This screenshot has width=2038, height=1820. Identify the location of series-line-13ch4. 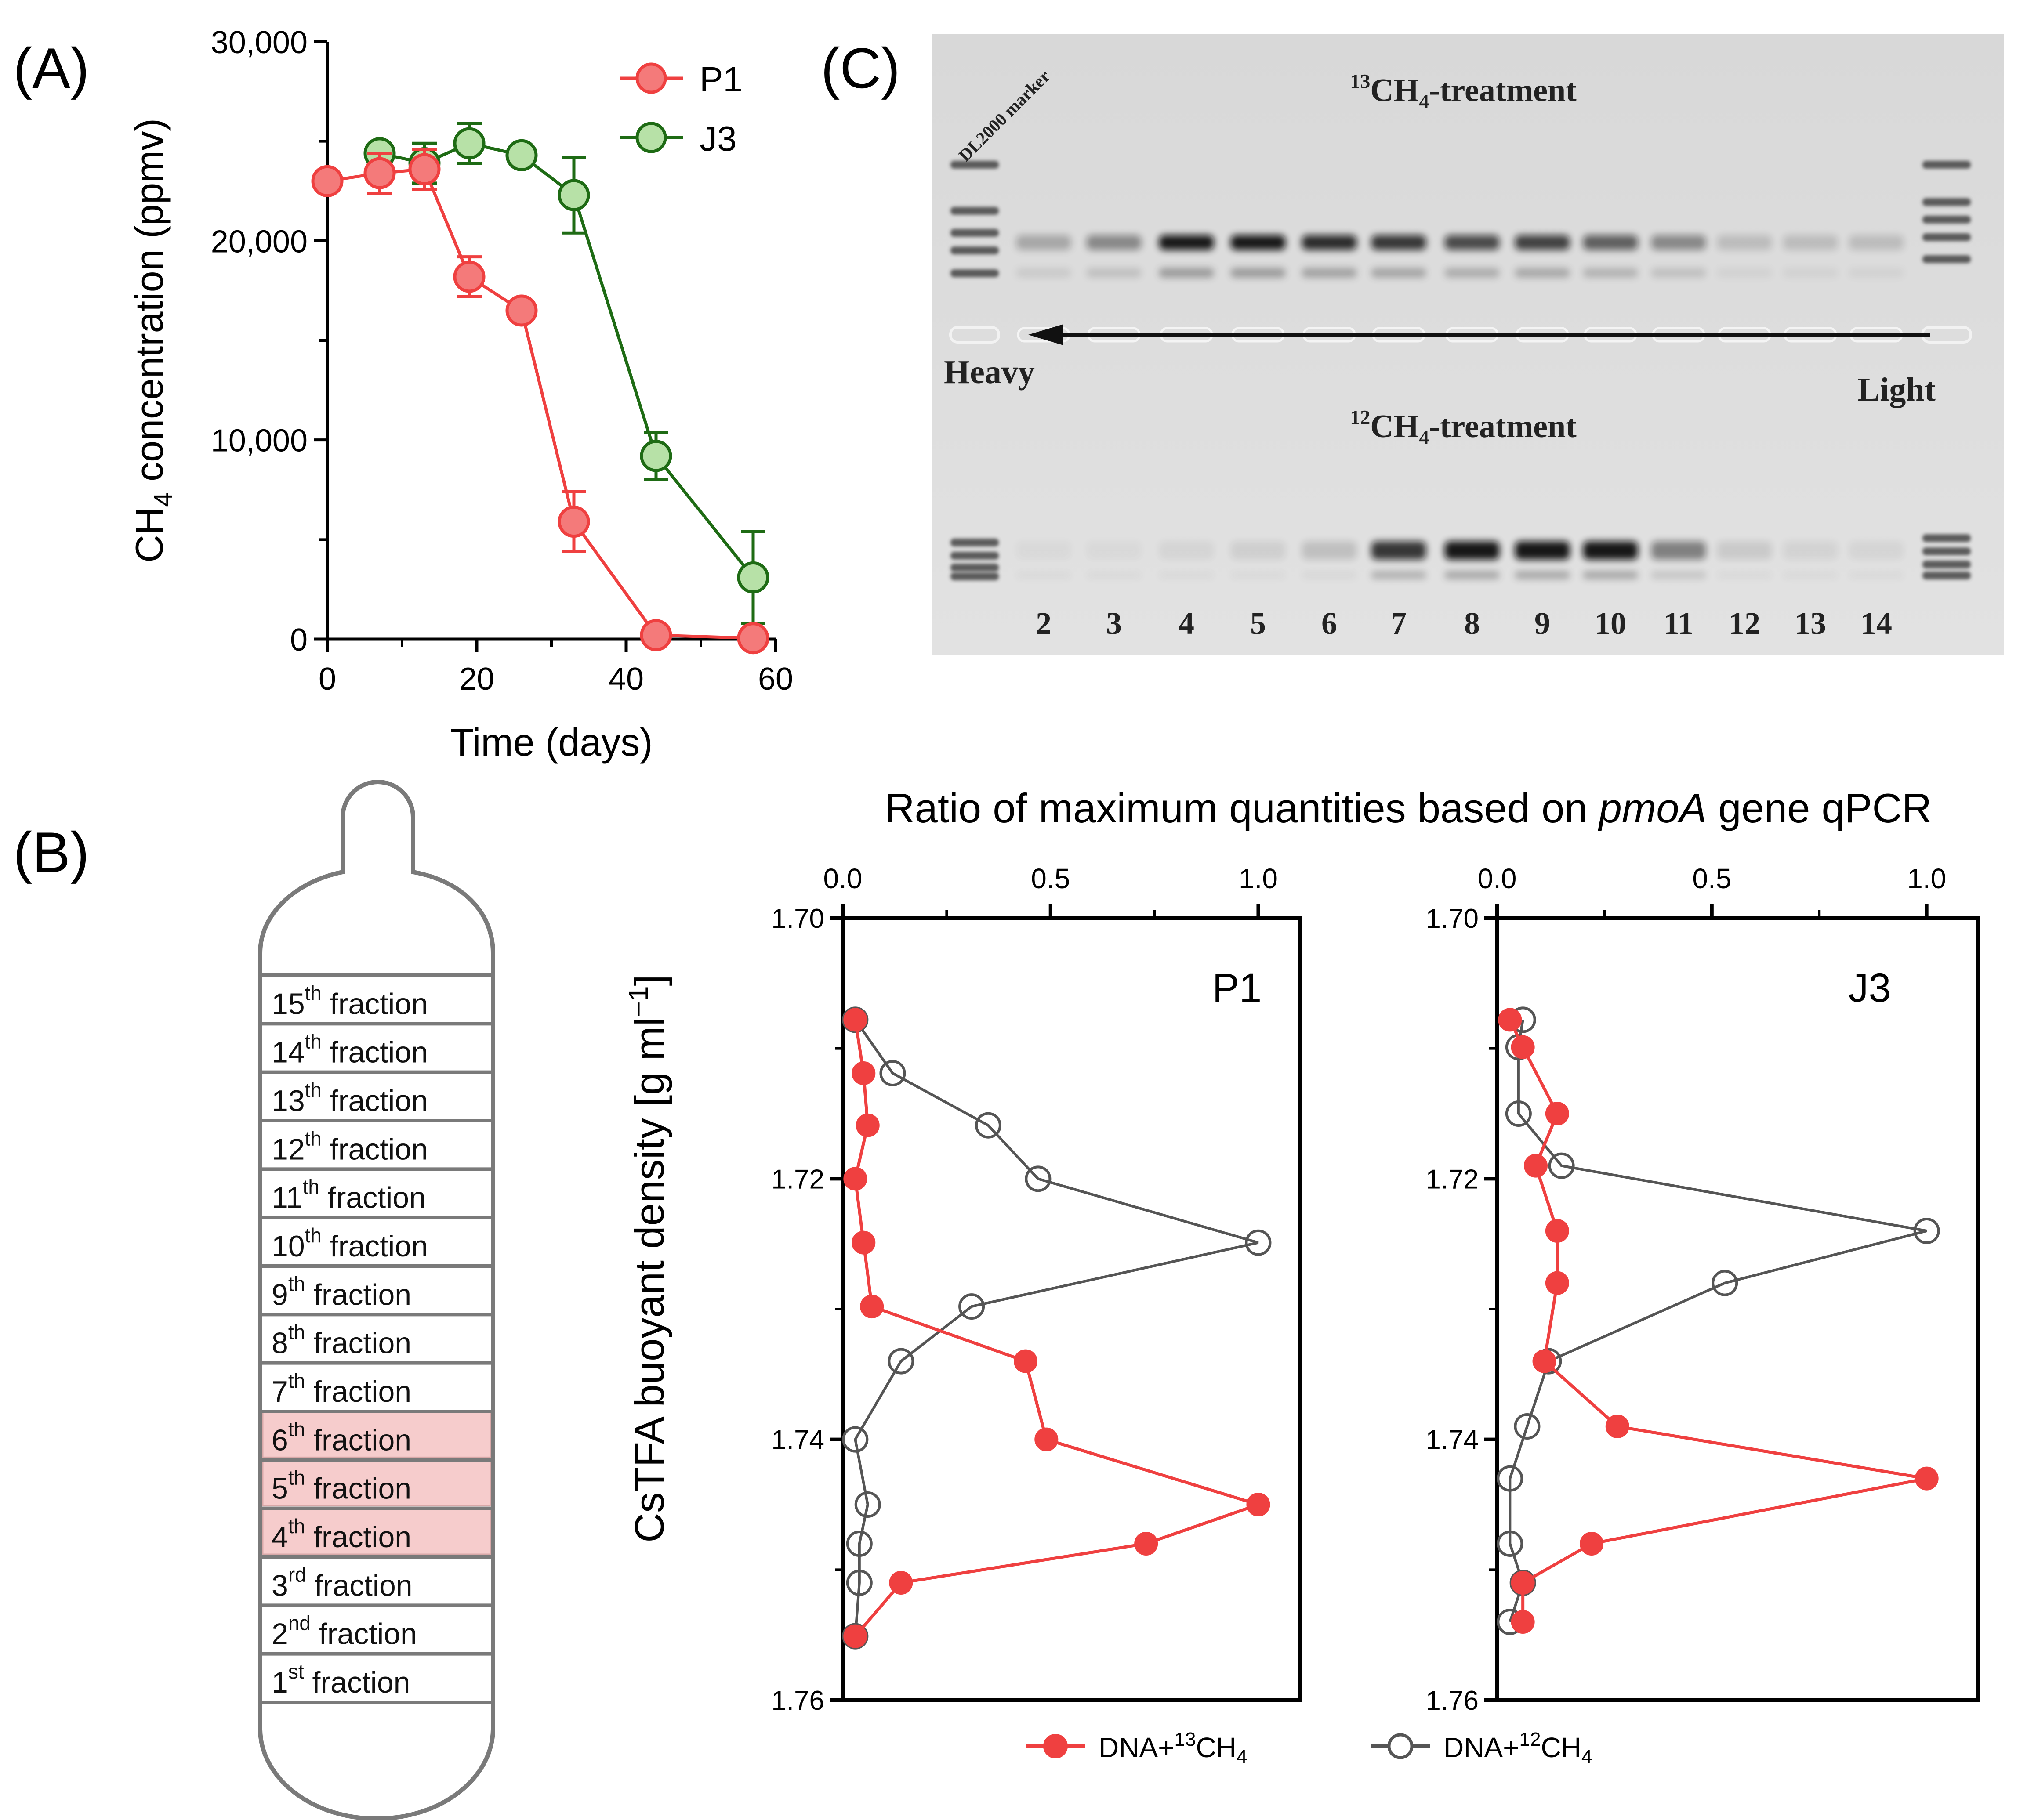
(1058, 1328).